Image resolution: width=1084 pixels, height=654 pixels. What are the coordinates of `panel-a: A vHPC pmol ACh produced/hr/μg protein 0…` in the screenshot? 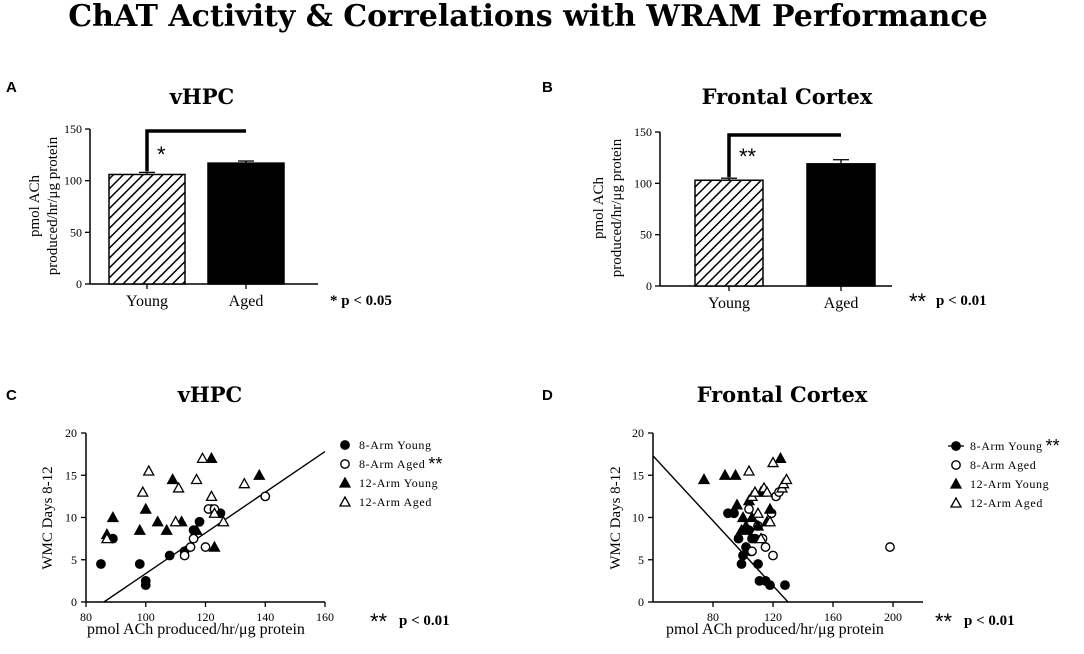 It's located at (199, 194).